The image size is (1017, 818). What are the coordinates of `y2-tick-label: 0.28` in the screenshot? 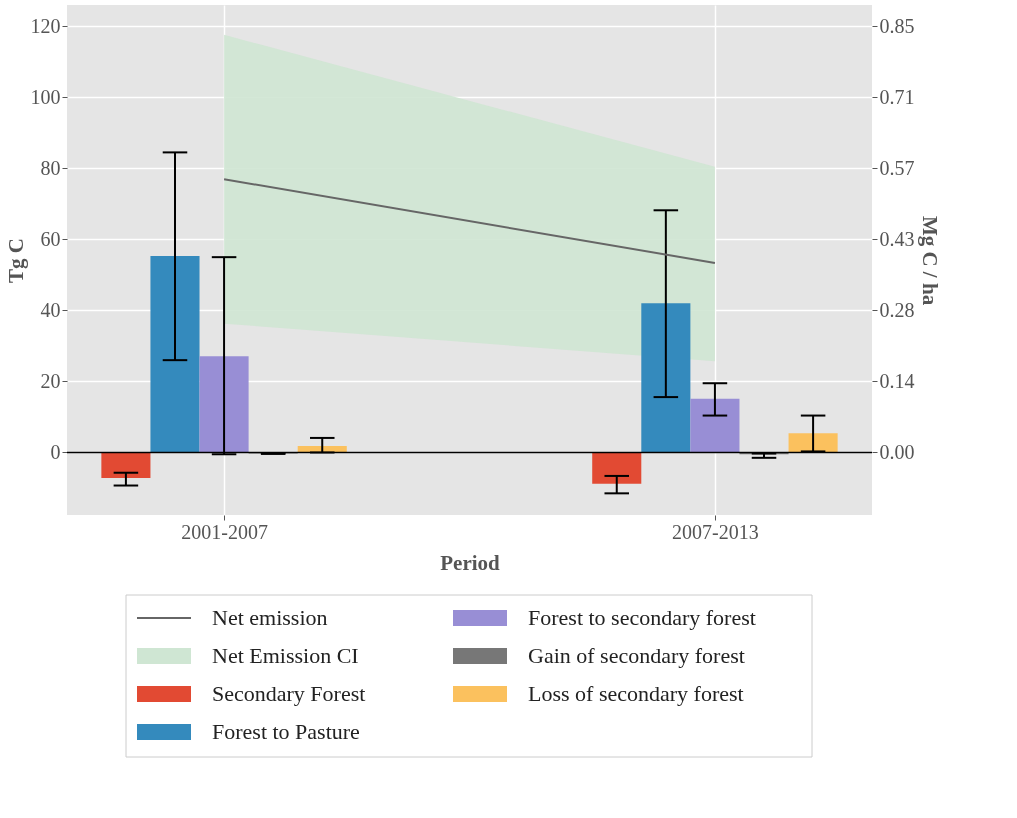 It's located at (897, 309).